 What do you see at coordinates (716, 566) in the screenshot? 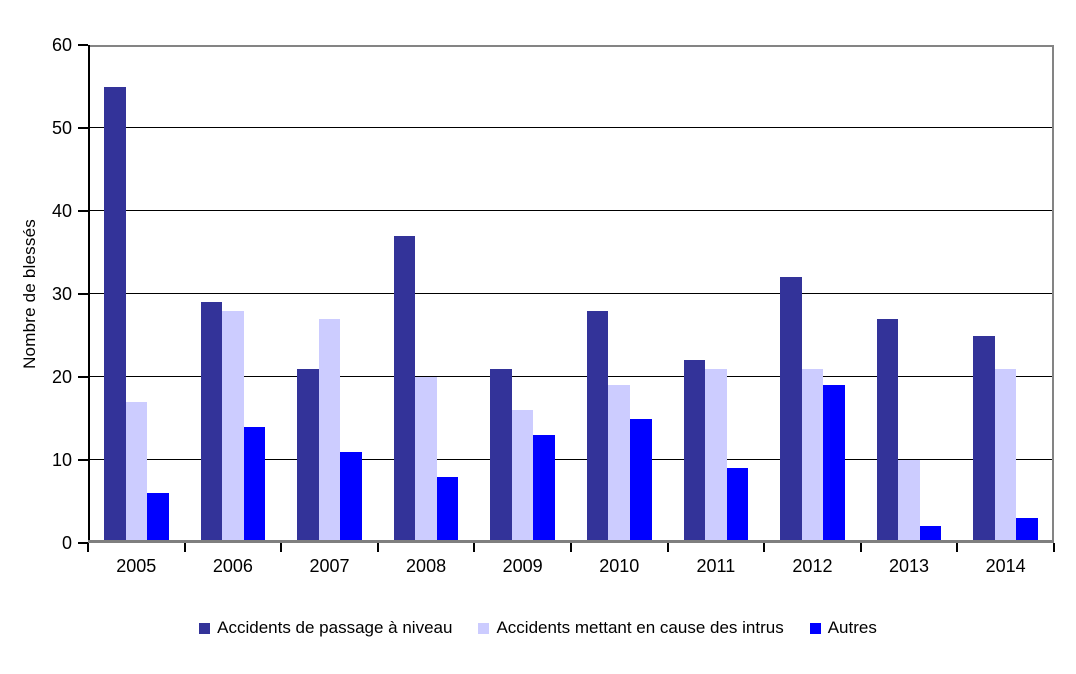
I see `x-axis-label-2011: 2011` at bounding box center [716, 566].